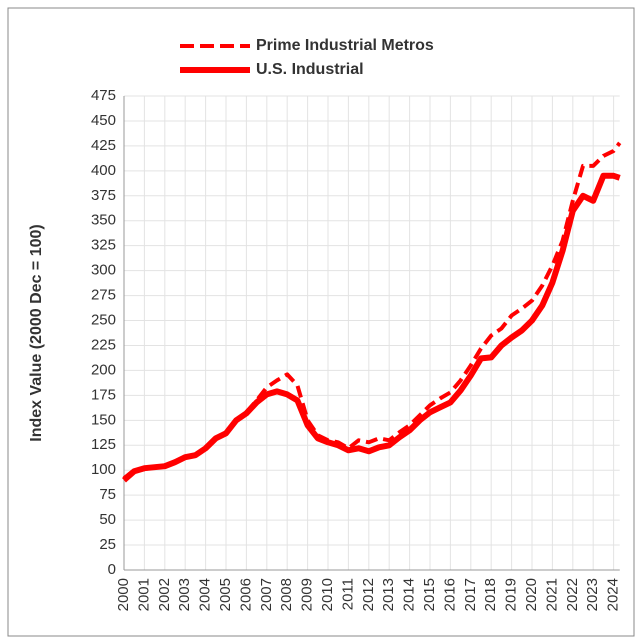 The height and width of the screenshot is (644, 642). Describe the element at coordinates (572, 594) in the screenshot. I see `x-tick-label: 2022` at that location.